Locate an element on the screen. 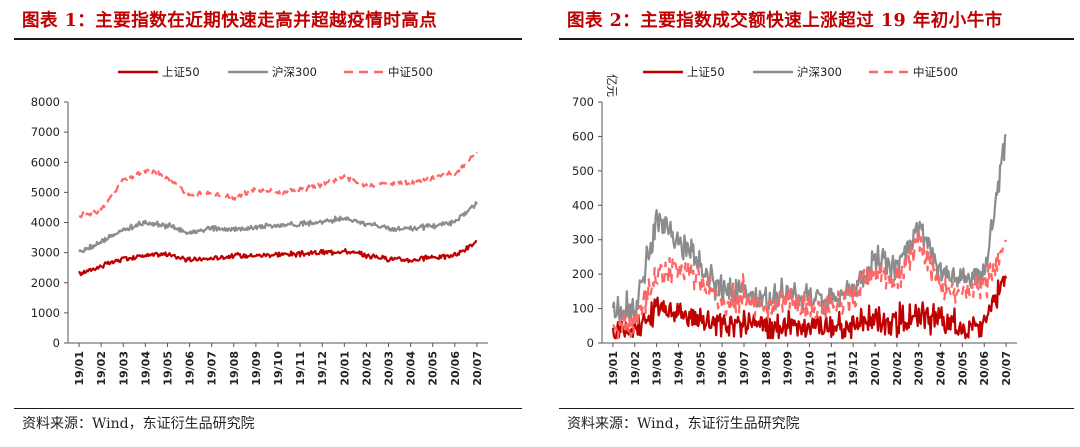  y-tick-label: 1000 is located at coordinates (45, 313).